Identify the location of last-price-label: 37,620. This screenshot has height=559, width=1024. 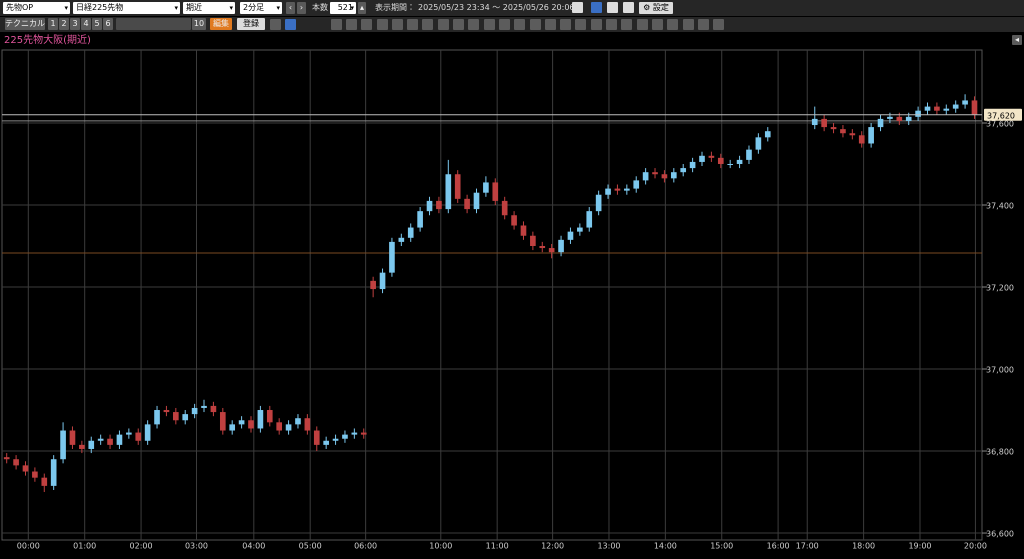
(1001, 115).